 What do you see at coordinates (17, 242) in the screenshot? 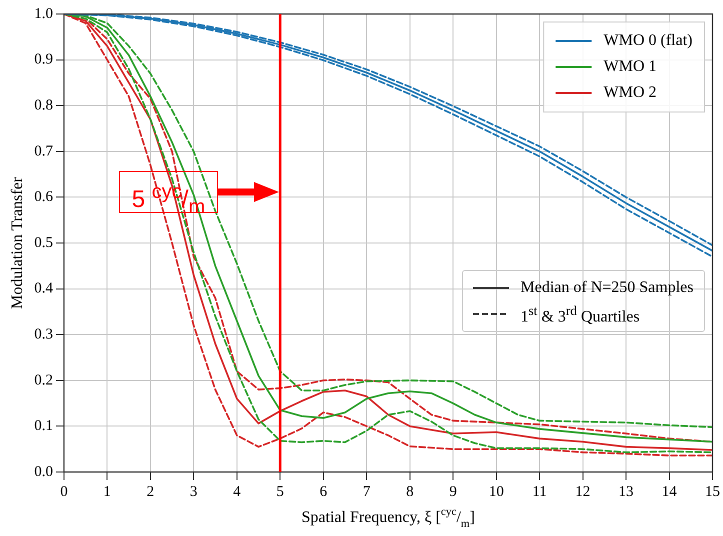
I see `y-axis-title: Modulation Transfer` at bounding box center [17, 242].